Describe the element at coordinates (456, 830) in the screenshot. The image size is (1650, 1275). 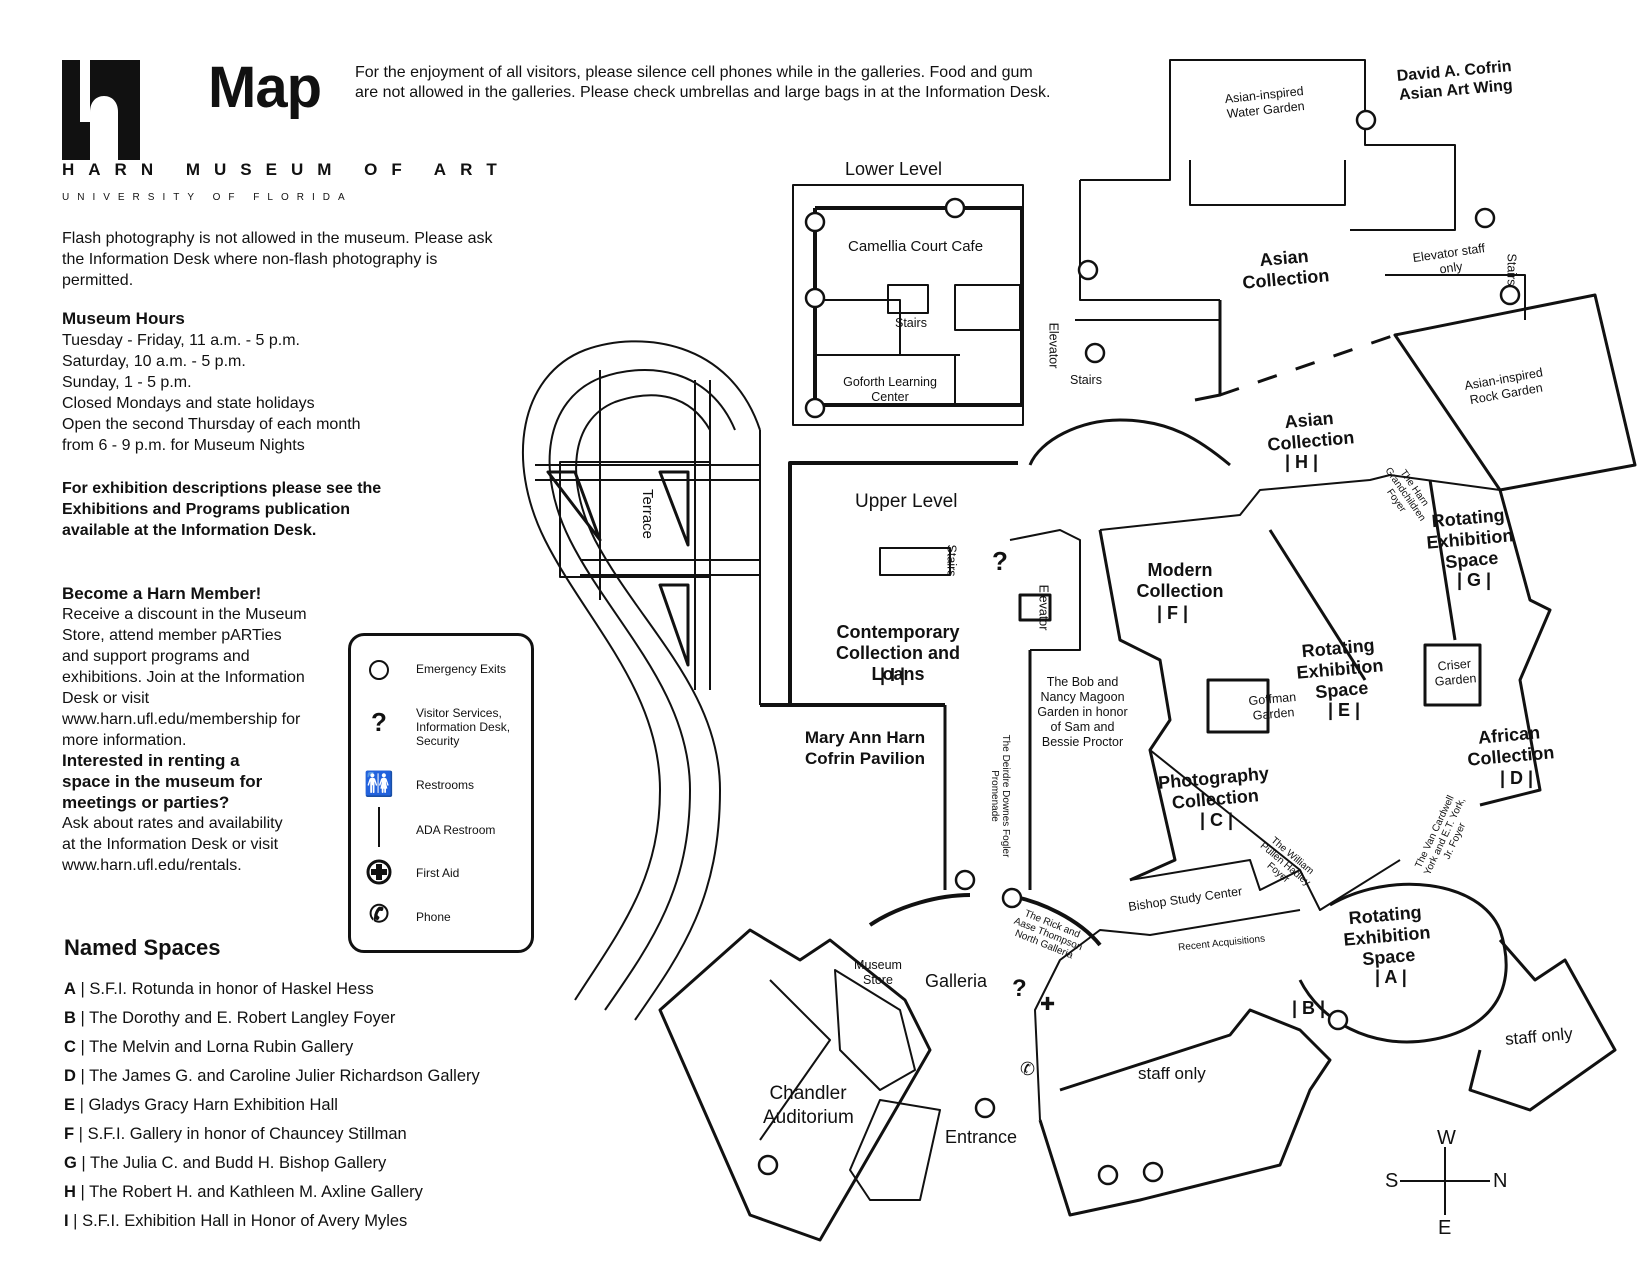
I see `legend-label: ADA Restroom` at that location.